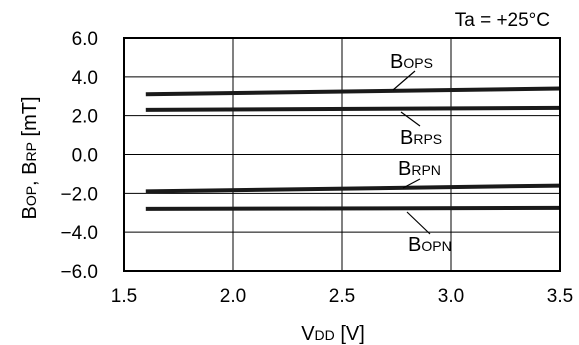 The height and width of the screenshot is (345, 579). Describe the element at coordinates (560, 296) in the screenshot. I see `x-tick-label: 3.5` at that location.